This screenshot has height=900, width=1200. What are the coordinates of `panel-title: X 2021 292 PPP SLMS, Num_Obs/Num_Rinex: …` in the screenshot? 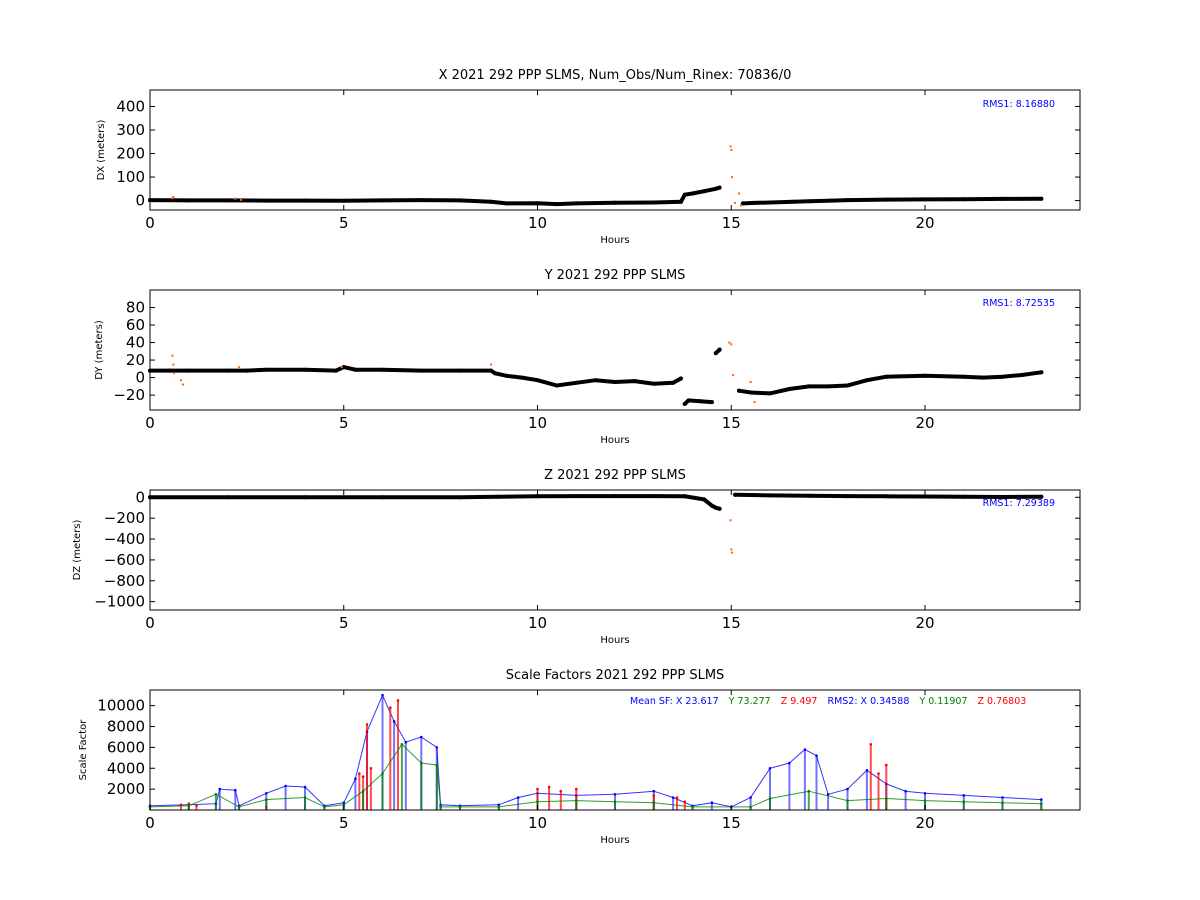 It's located at (615, 75).